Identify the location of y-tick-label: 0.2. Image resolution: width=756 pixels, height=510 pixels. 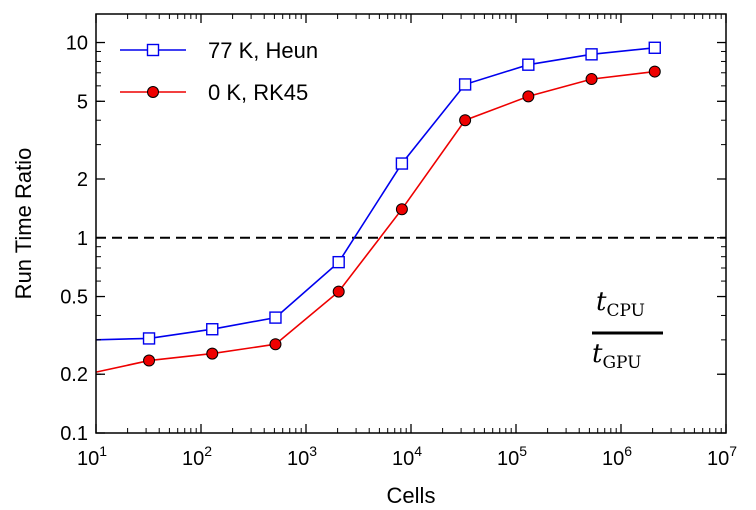
(74, 375).